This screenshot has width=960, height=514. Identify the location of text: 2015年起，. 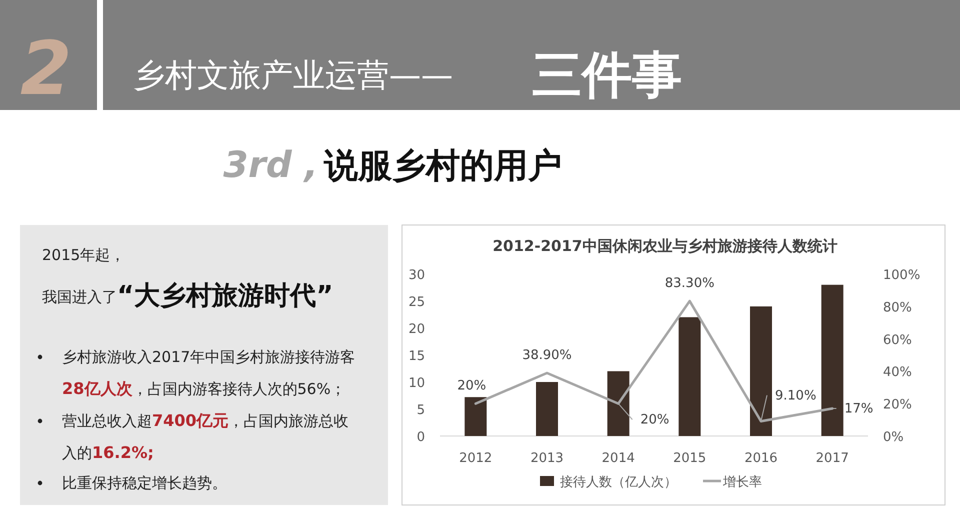
(84, 255).